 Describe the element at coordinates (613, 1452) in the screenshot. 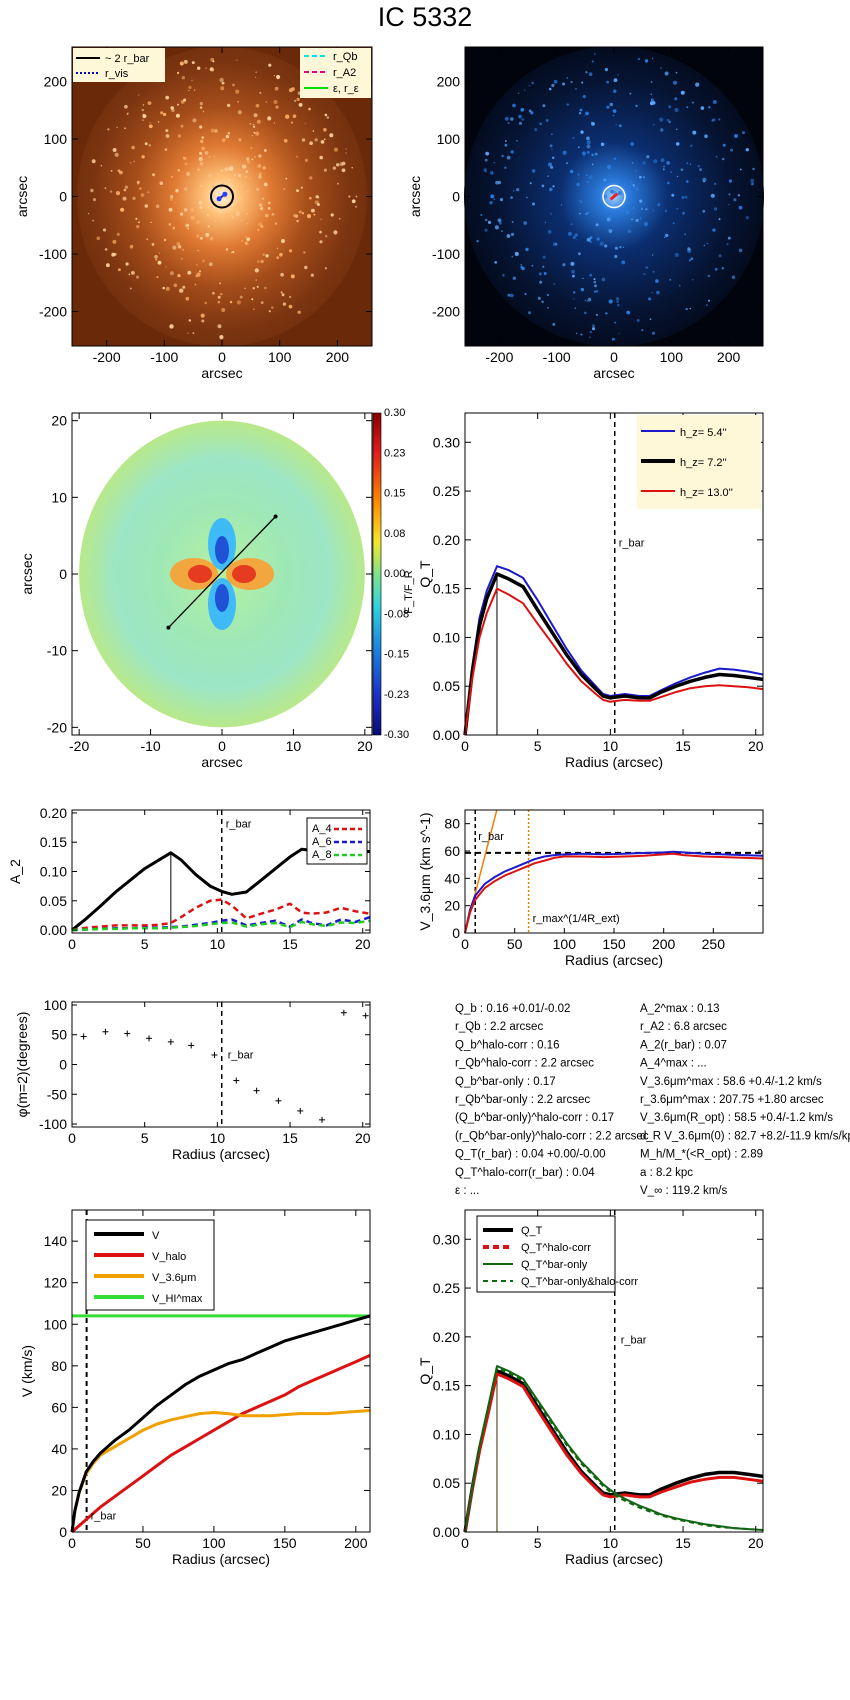

I see `series-line` at that location.